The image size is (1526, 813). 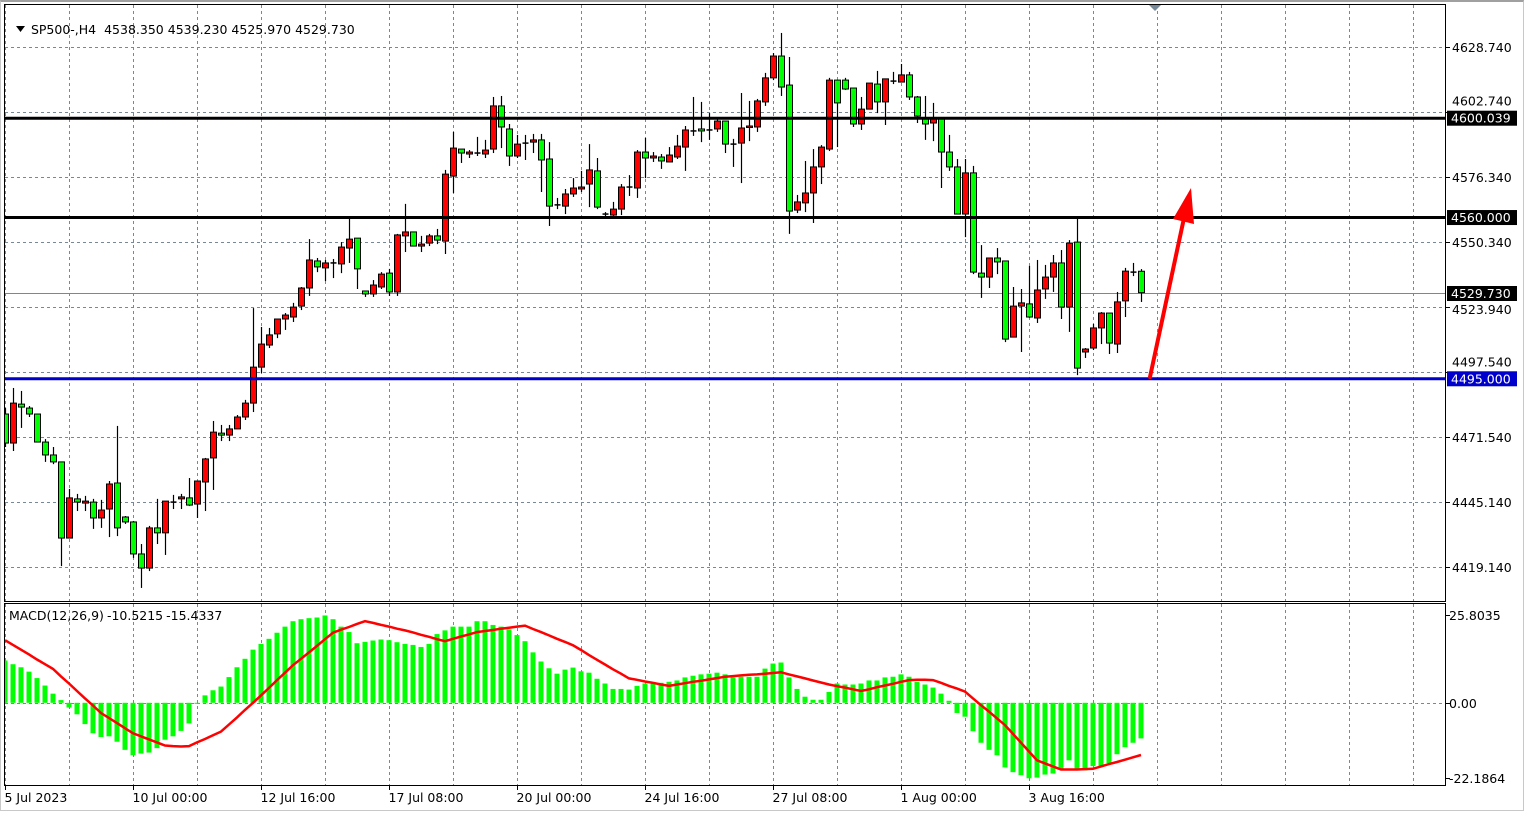 I want to click on up-arrow-annotation, so click(x=1171, y=283).